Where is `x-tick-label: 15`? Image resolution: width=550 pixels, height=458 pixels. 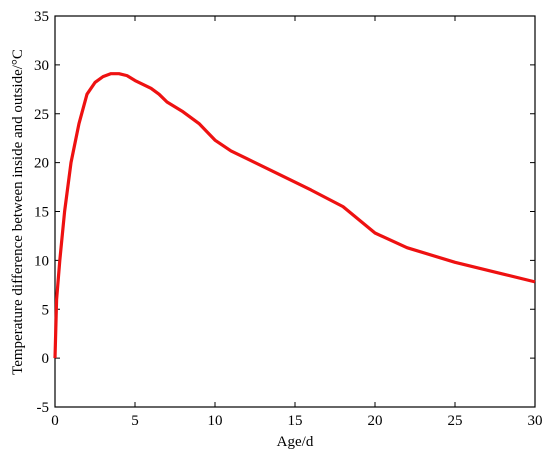
x-tick-label: 15 is located at coordinates (295, 421).